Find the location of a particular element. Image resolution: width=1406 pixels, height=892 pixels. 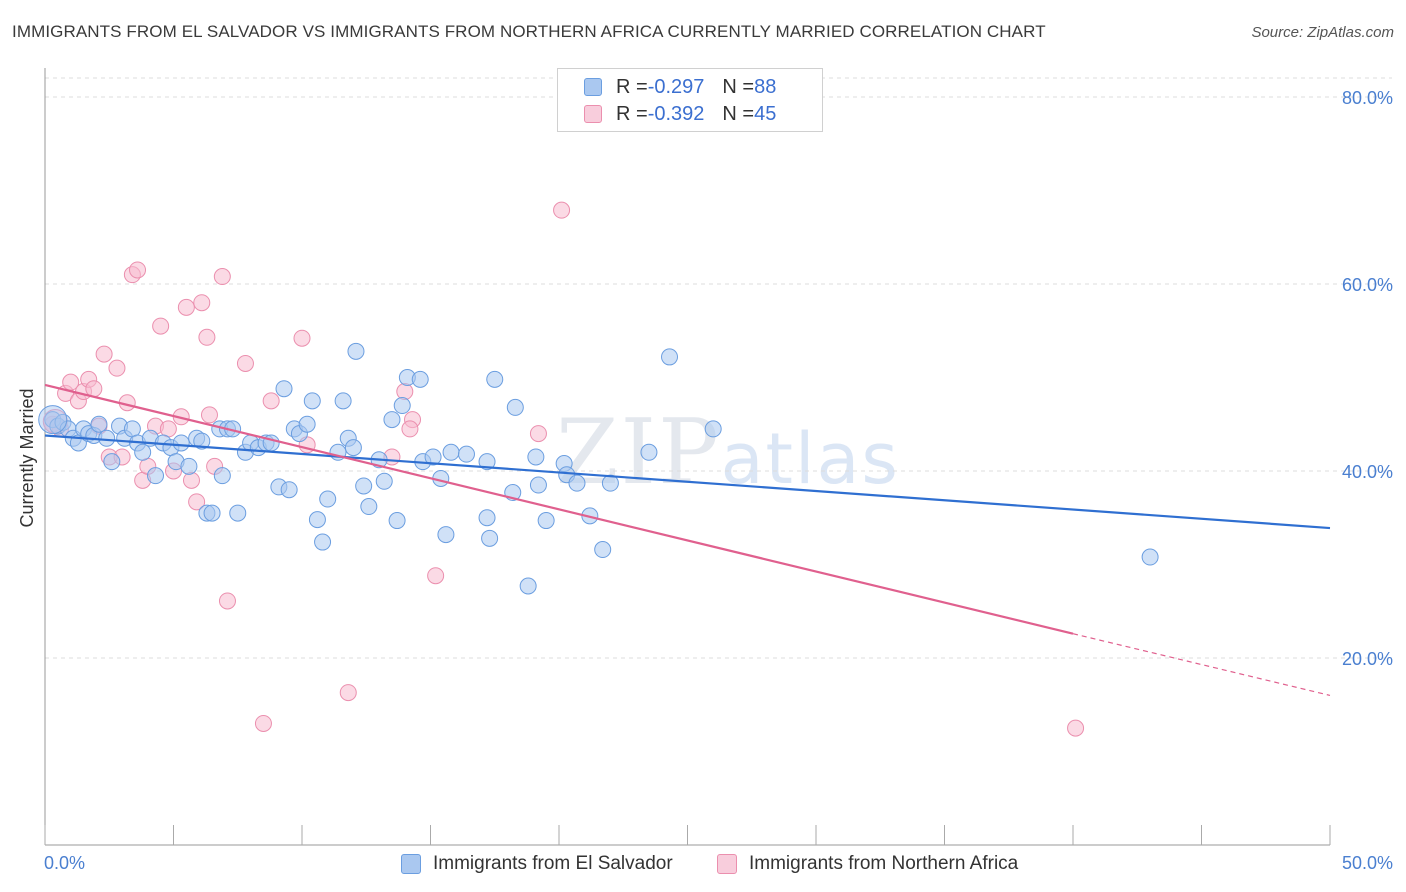

source-label: Source: ZipAtlas.com is located at coordinates (1322, 32).